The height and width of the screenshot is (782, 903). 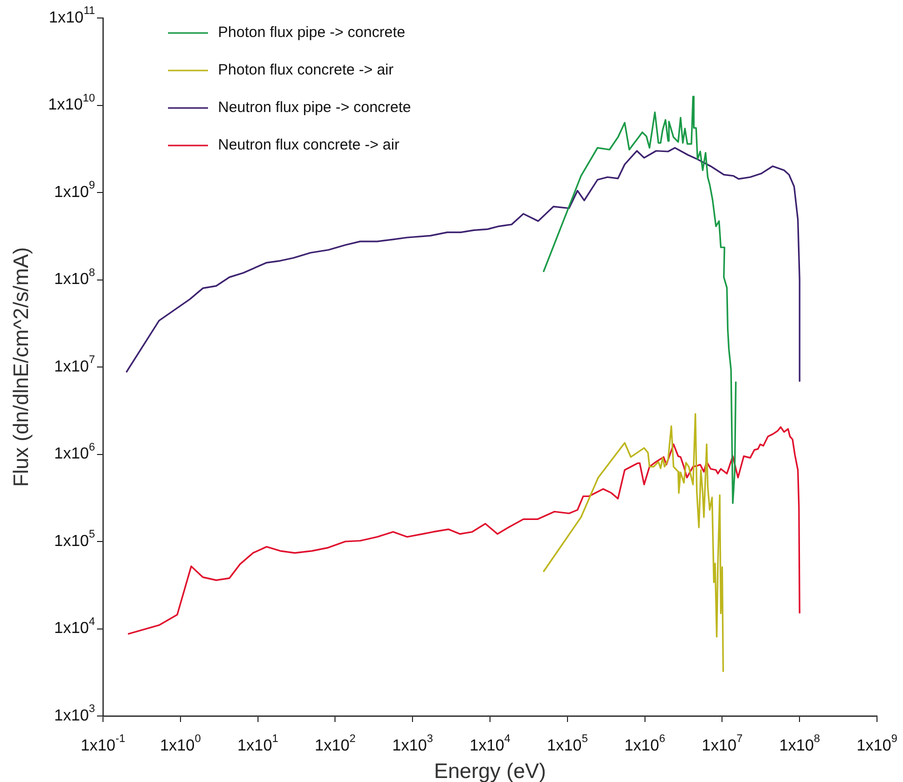 I want to click on legend-label: Photon flux concrete -> air, so click(x=306, y=70).